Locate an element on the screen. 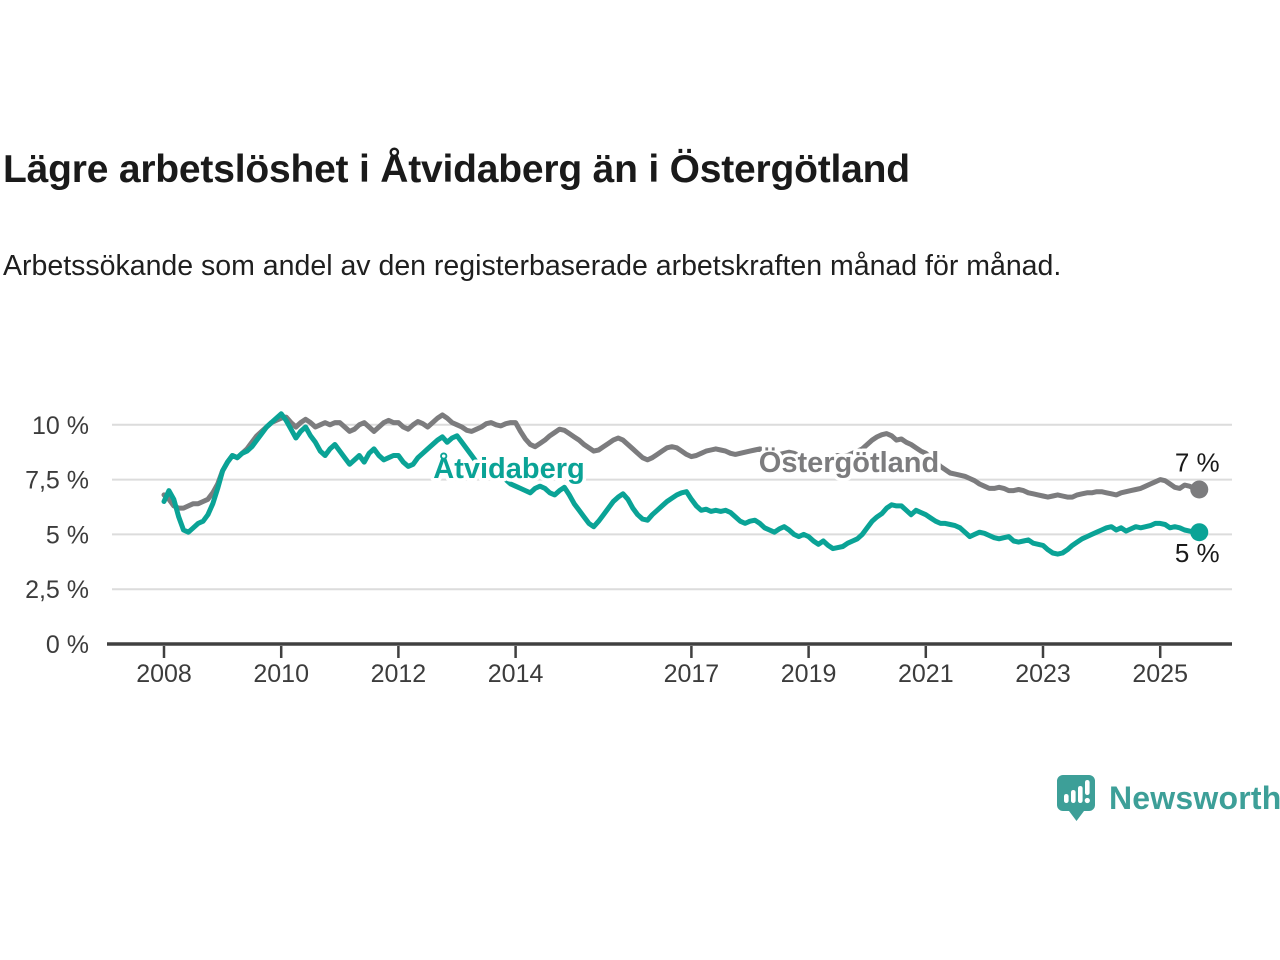  series-line-östergötland is located at coordinates (681, 461).